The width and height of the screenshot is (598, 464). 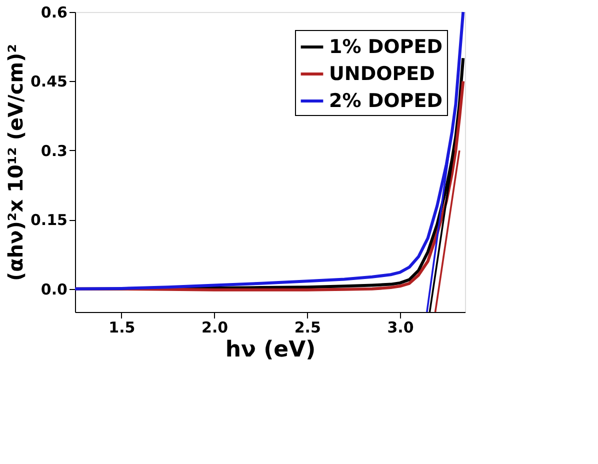 I want to click on legend-label: UNDOPED, so click(x=382, y=74).